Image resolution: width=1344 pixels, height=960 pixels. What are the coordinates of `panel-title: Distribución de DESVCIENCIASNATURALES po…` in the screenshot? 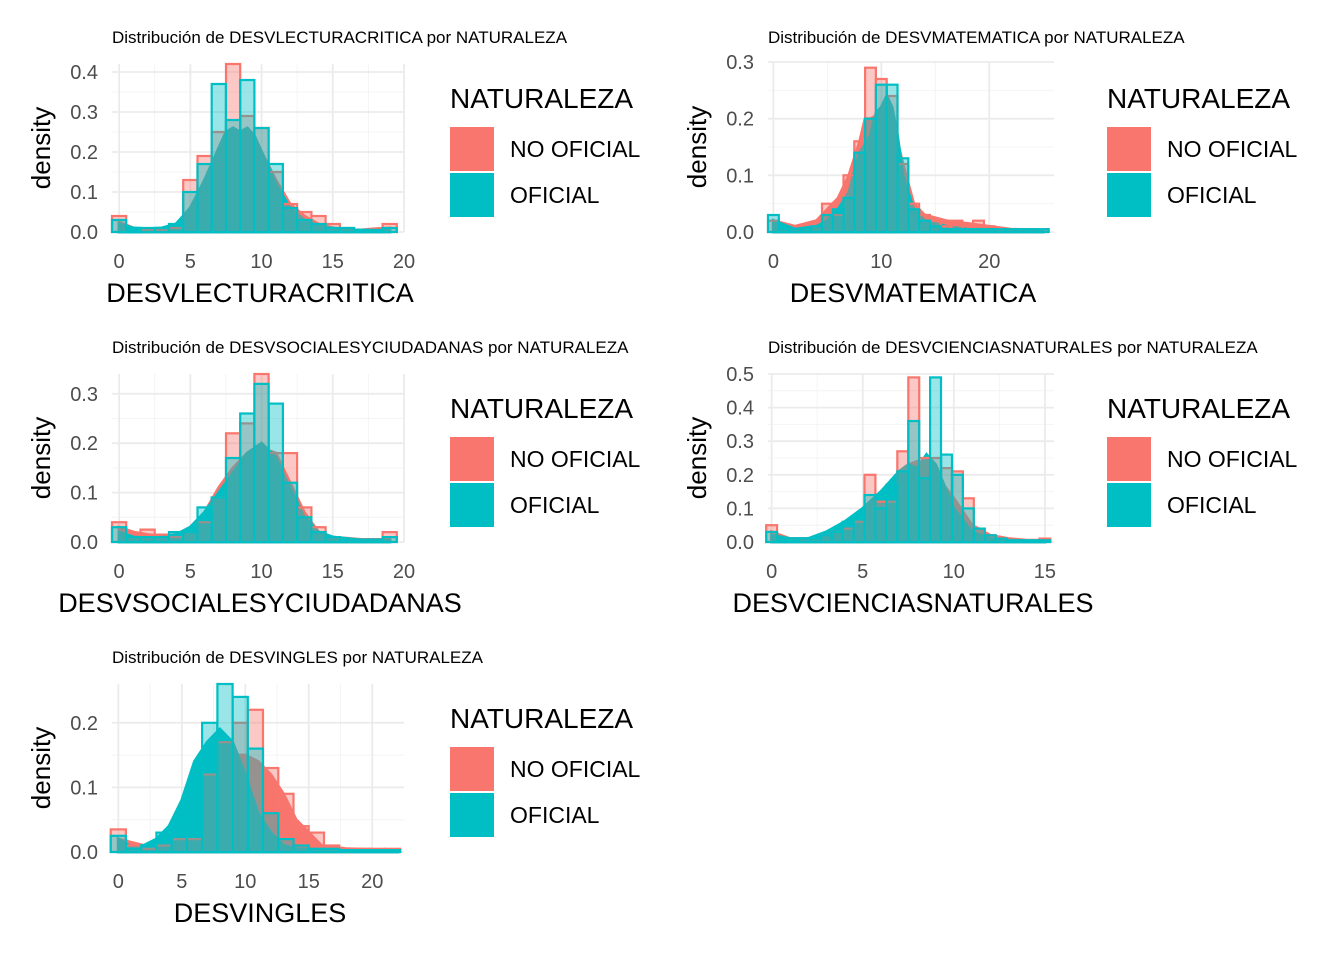 It's located at (1013, 347).